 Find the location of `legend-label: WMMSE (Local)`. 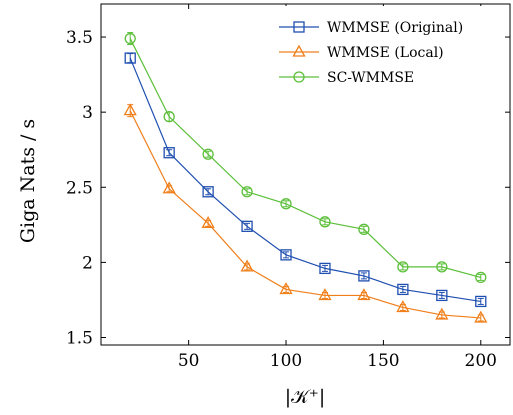

legend-label: WMMSE (Local) is located at coordinates (385, 53).